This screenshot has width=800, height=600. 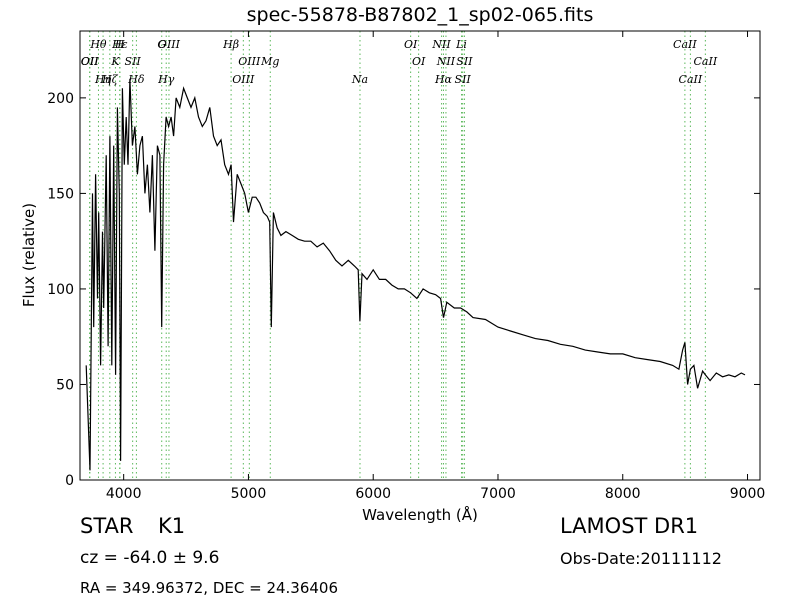 What do you see at coordinates (29, 255) in the screenshot?
I see `y-axis-label: Flux (relative)` at bounding box center [29, 255].